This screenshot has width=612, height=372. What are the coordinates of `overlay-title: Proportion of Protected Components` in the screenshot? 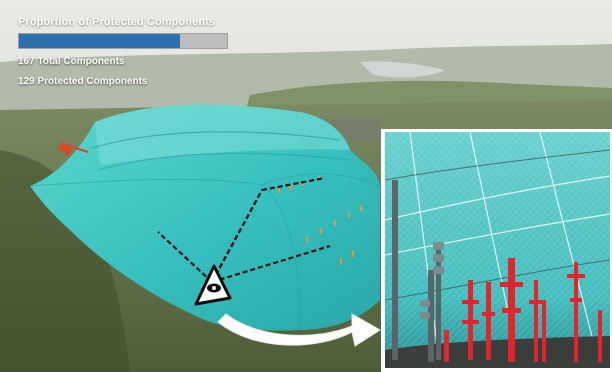 It's located at (117, 22).